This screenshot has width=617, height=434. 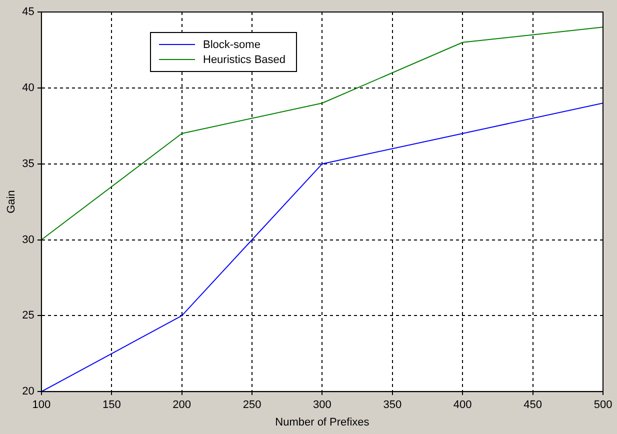 What do you see at coordinates (231, 44) in the screenshot?
I see `legend-label: Block-some` at bounding box center [231, 44].